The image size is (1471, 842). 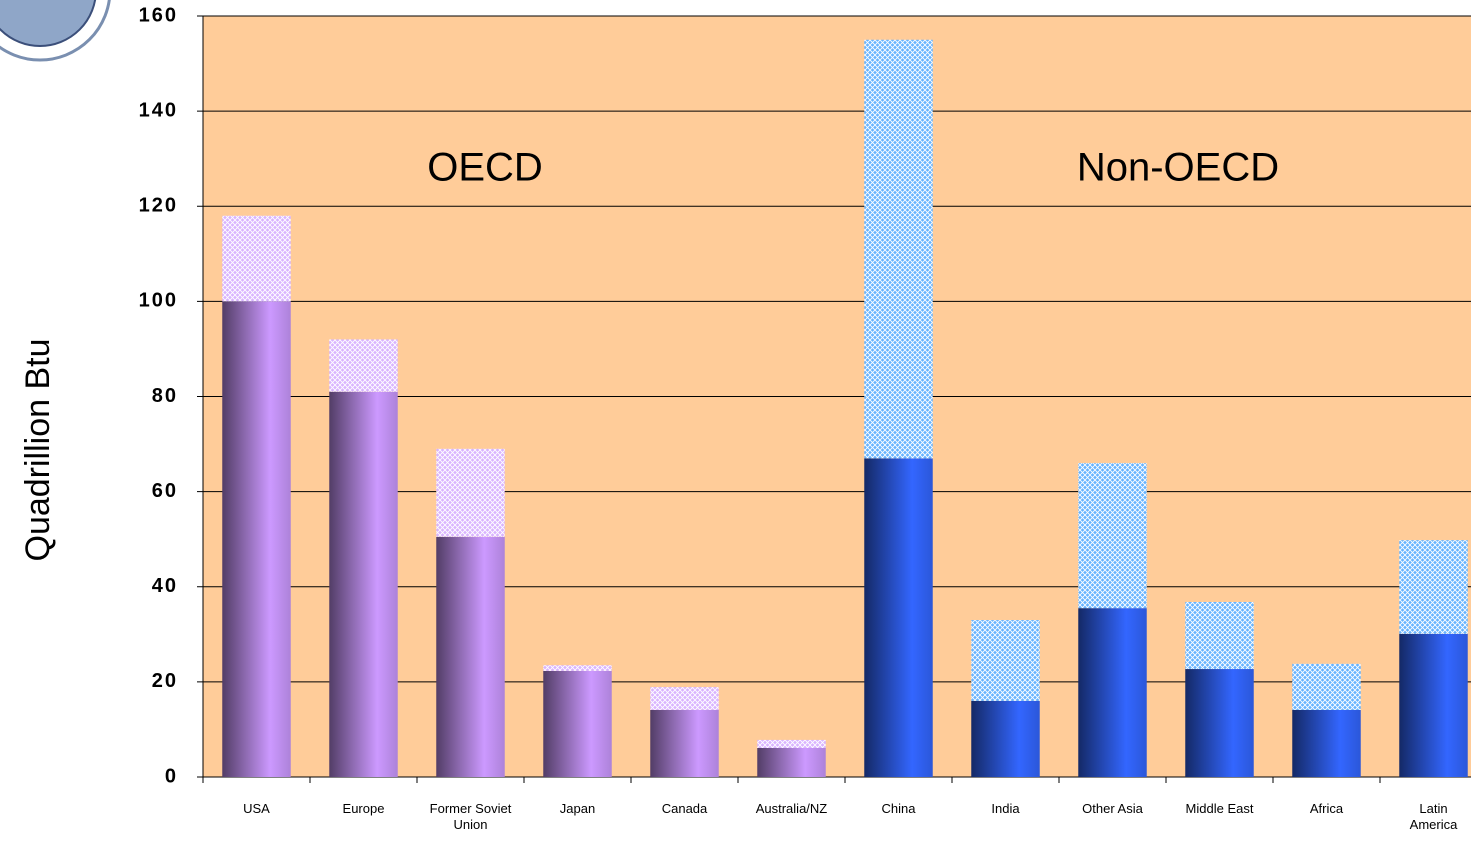 I want to click on seal-logo, so click(x=55, y=31).